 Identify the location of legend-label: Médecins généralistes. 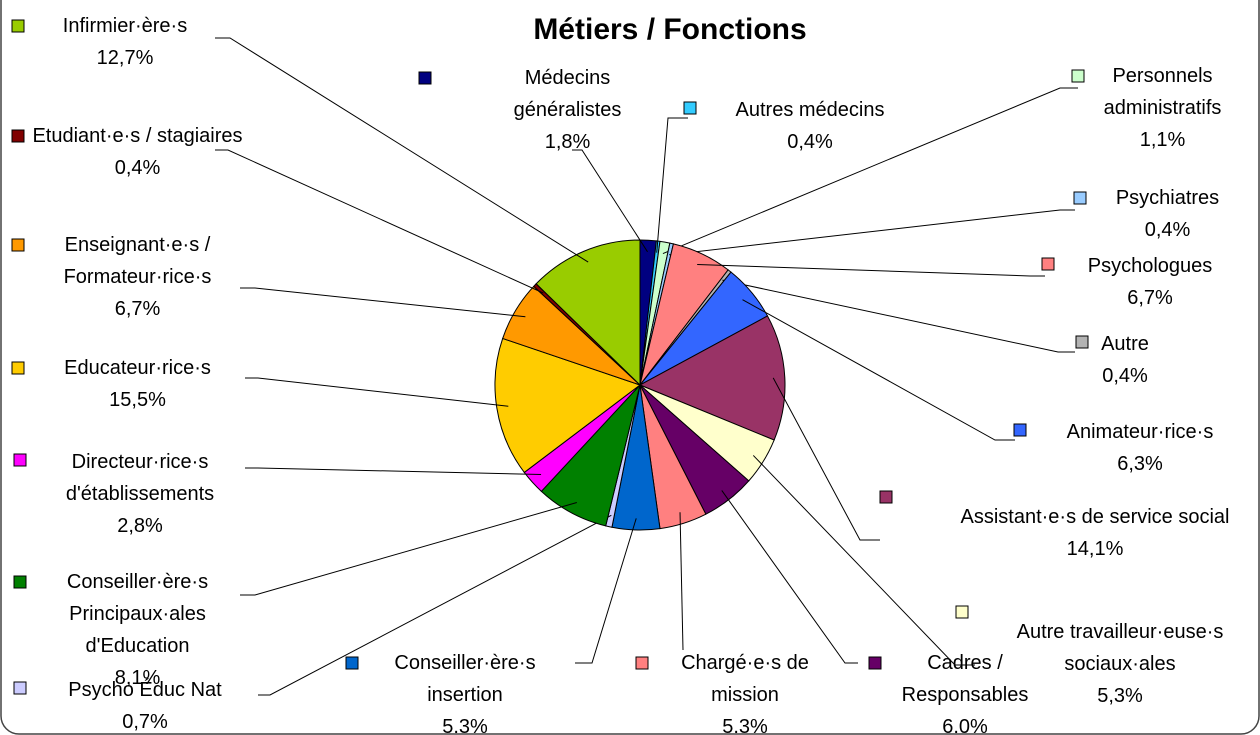
(567, 94).